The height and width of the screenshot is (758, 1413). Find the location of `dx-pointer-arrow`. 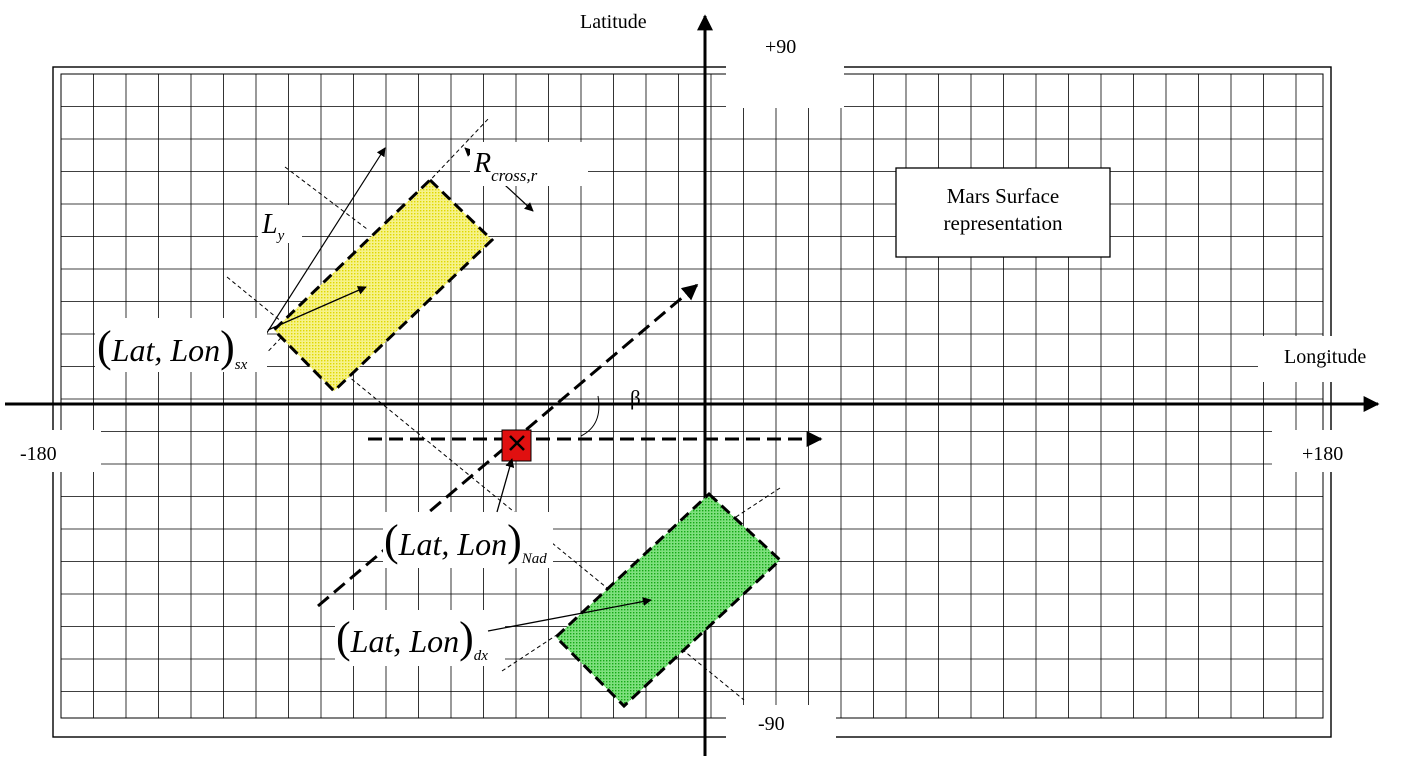

dx-pointer-arrow is located at coordinates (569, 614).